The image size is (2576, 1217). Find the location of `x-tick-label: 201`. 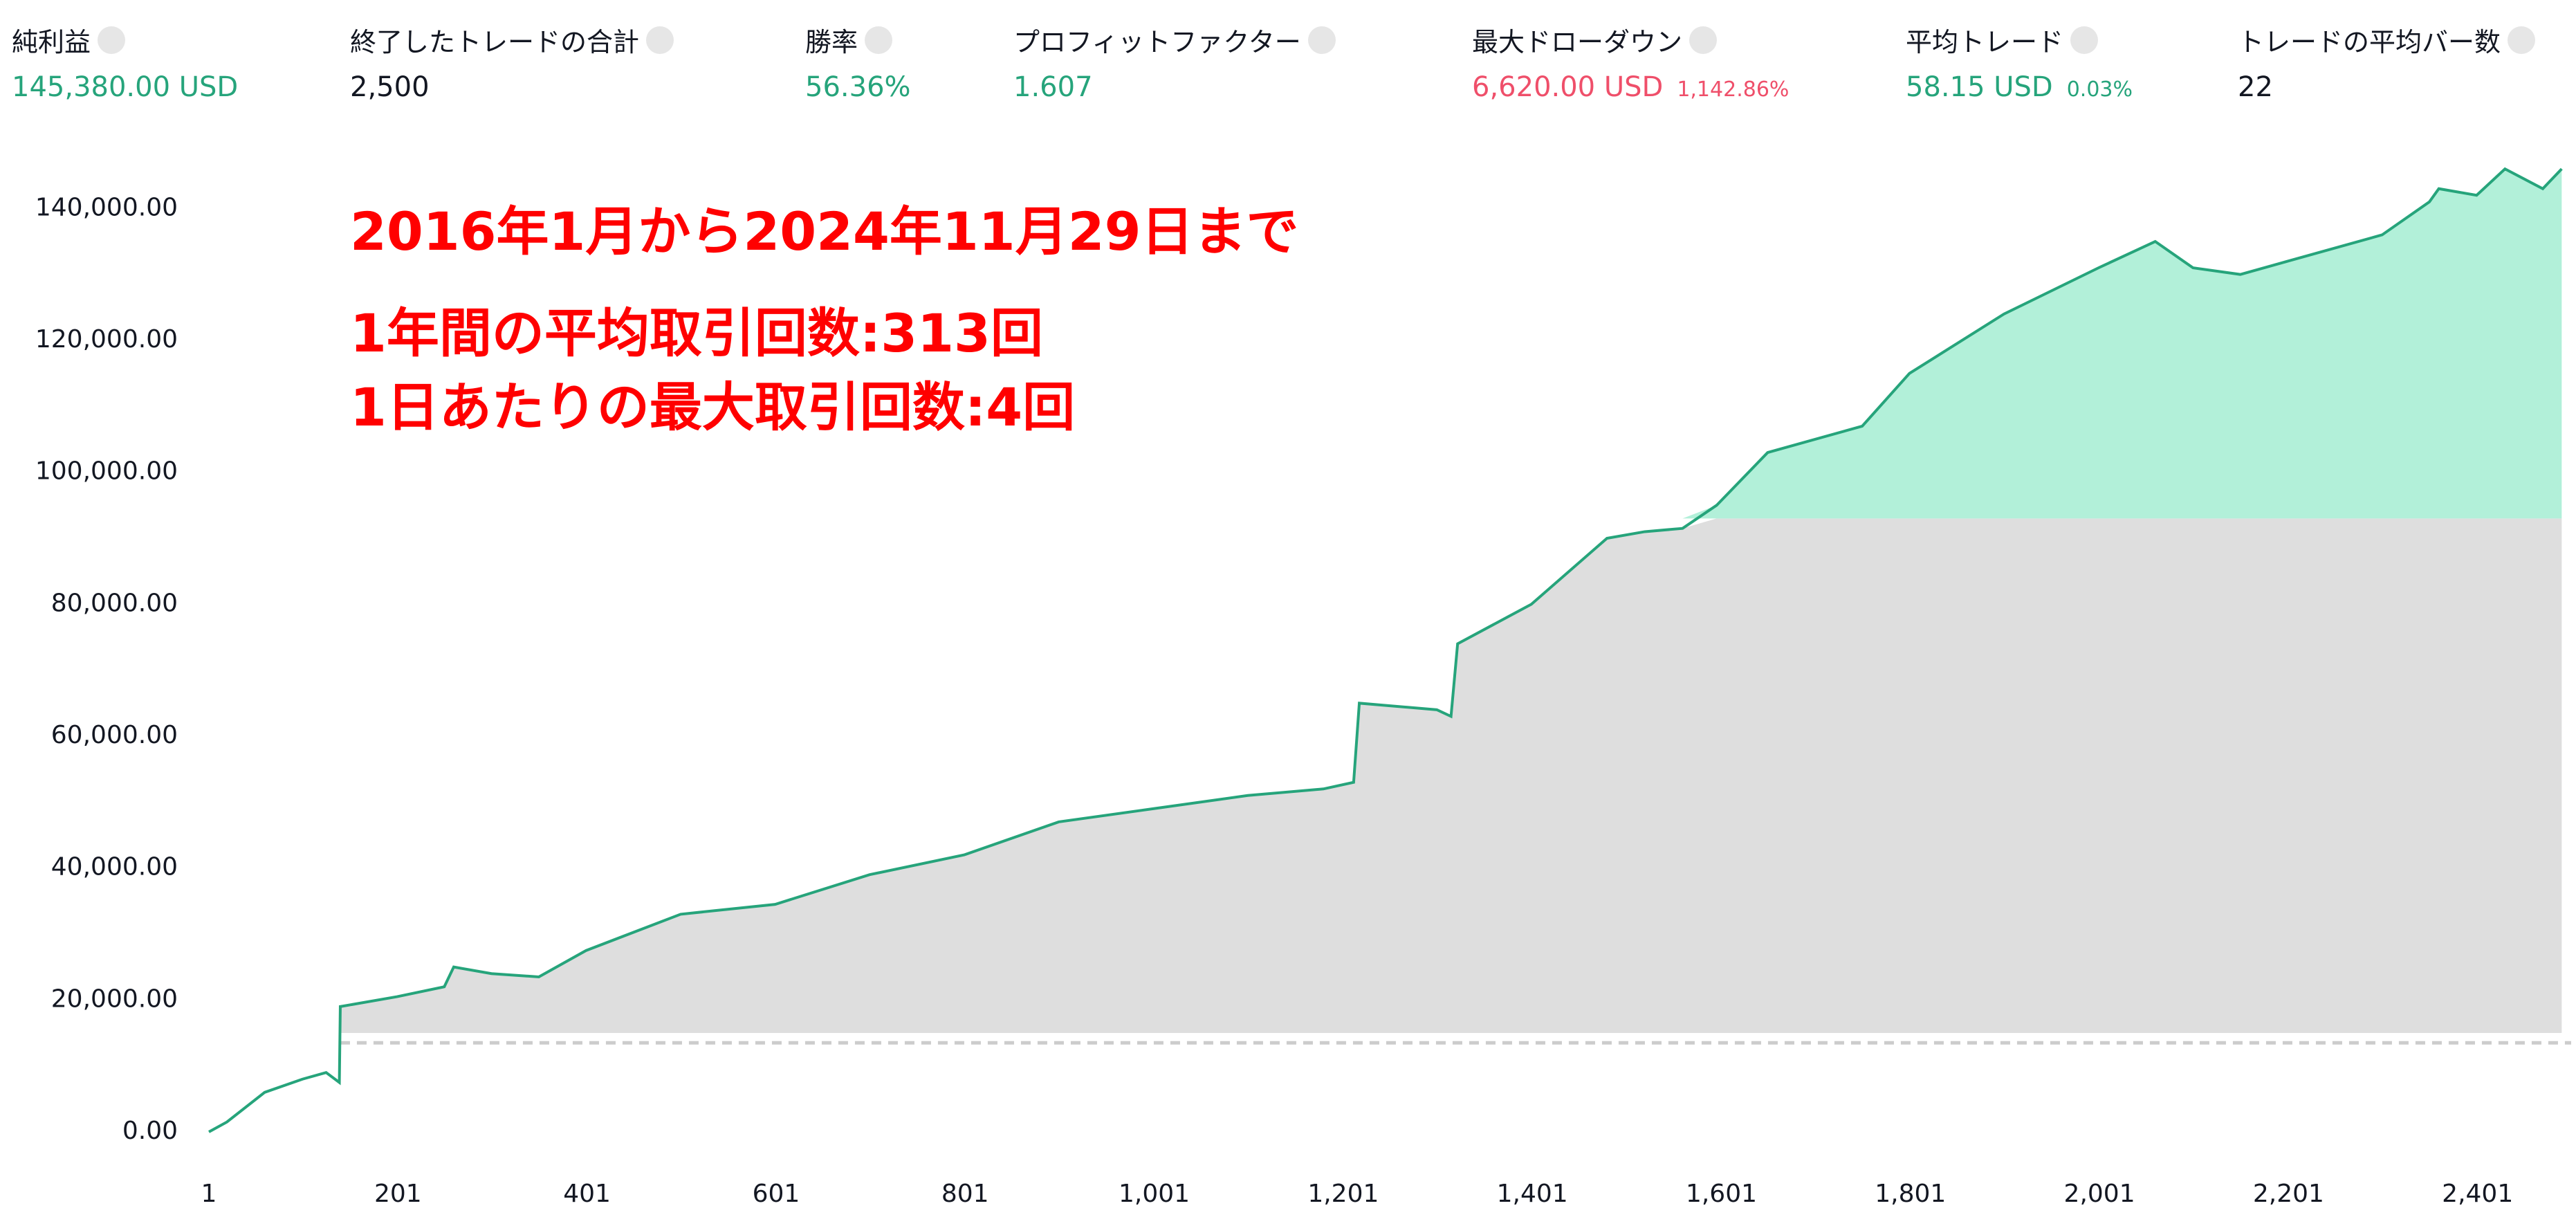

x-tick-label: 201 is located at coordinates (398, 1194).